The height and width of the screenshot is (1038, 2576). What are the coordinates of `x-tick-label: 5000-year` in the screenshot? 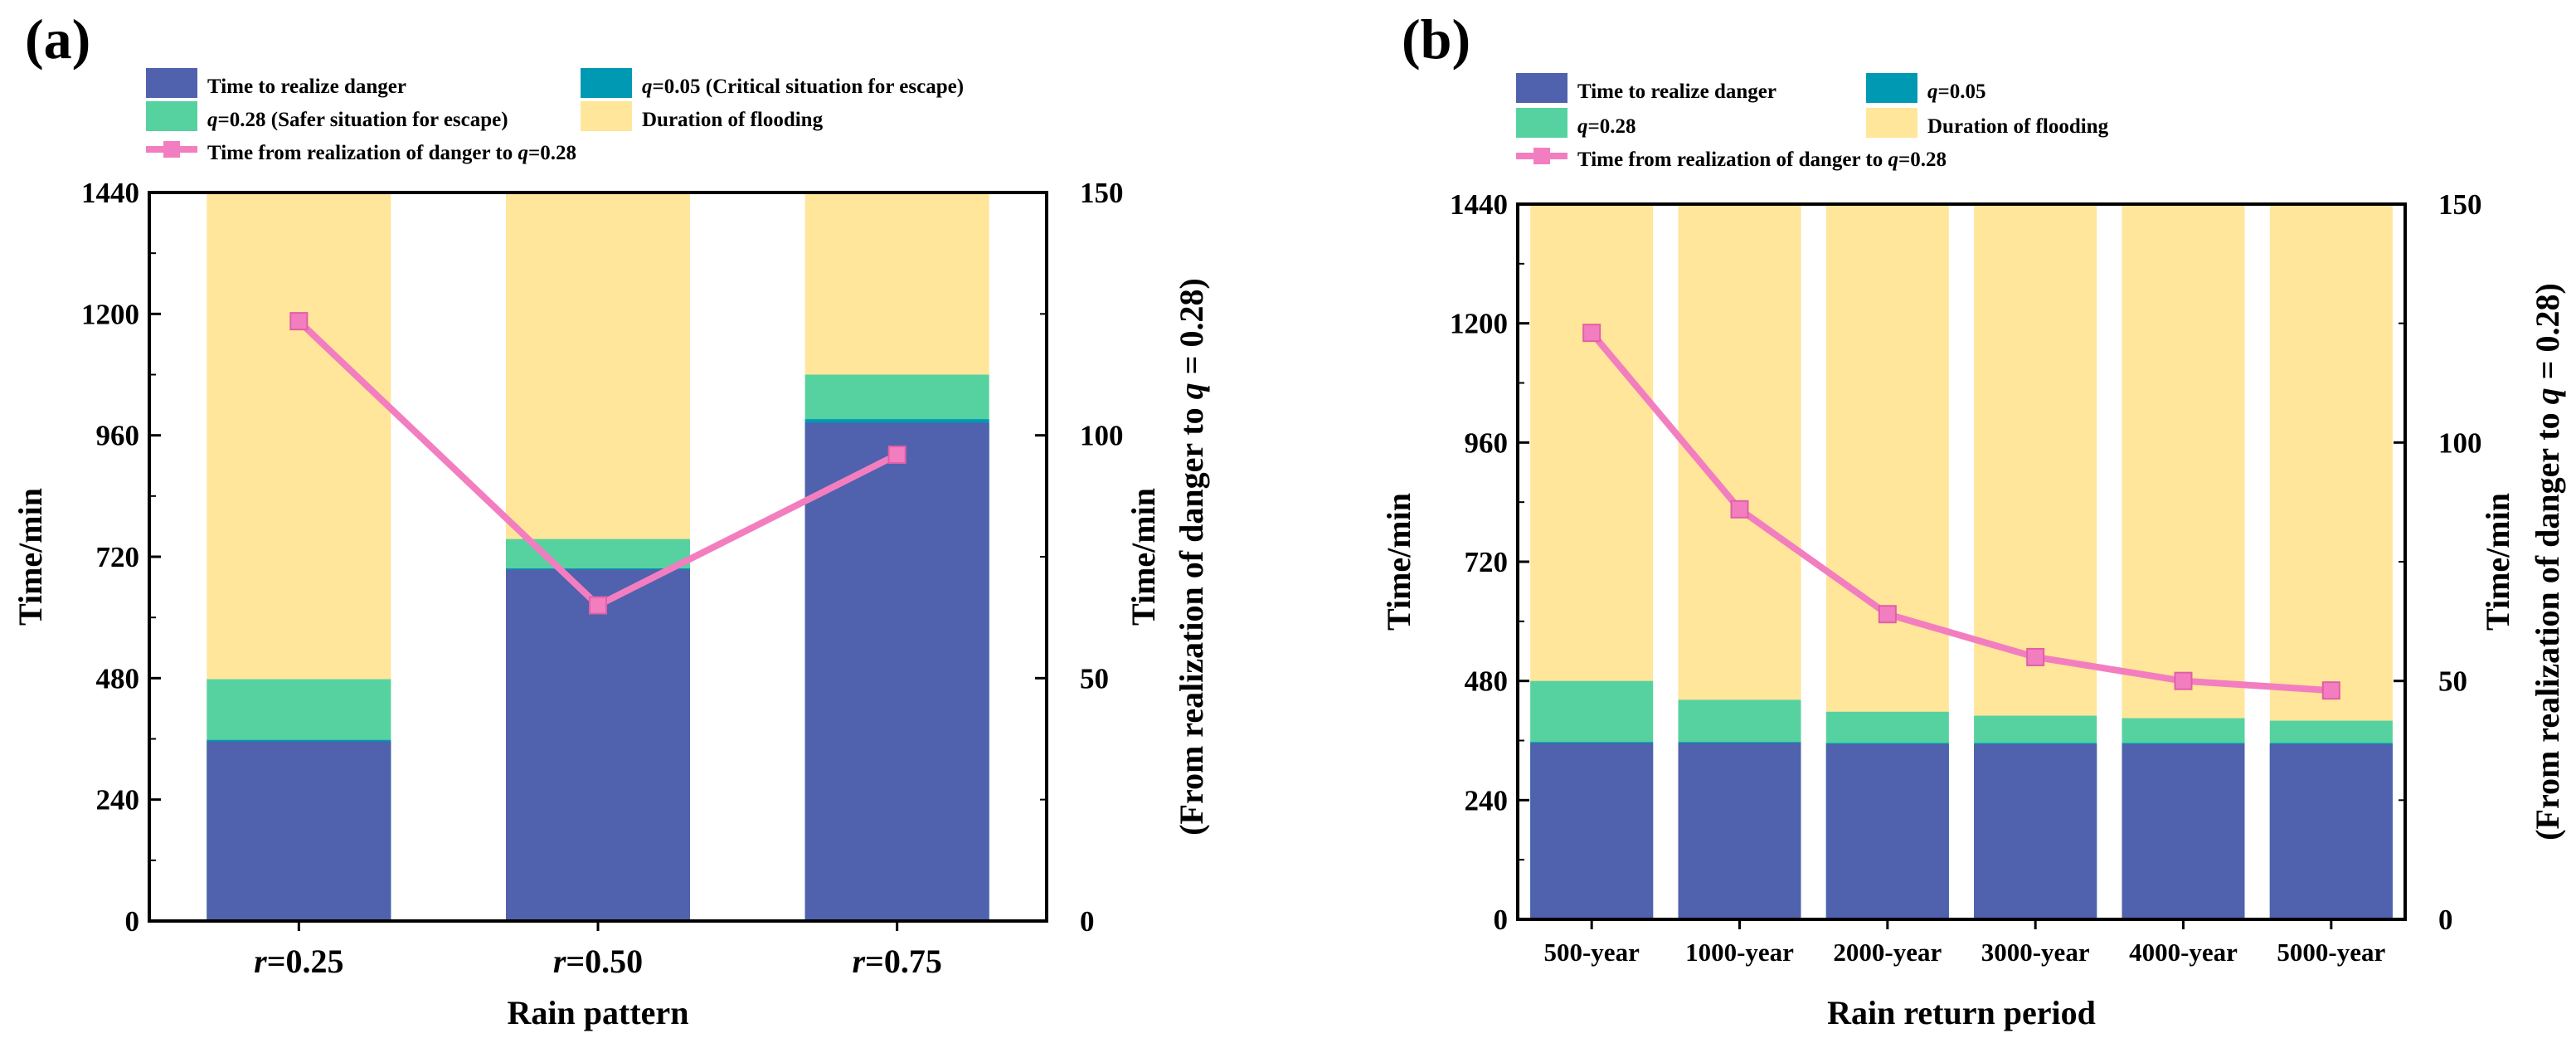 It's located at (2331, 952).